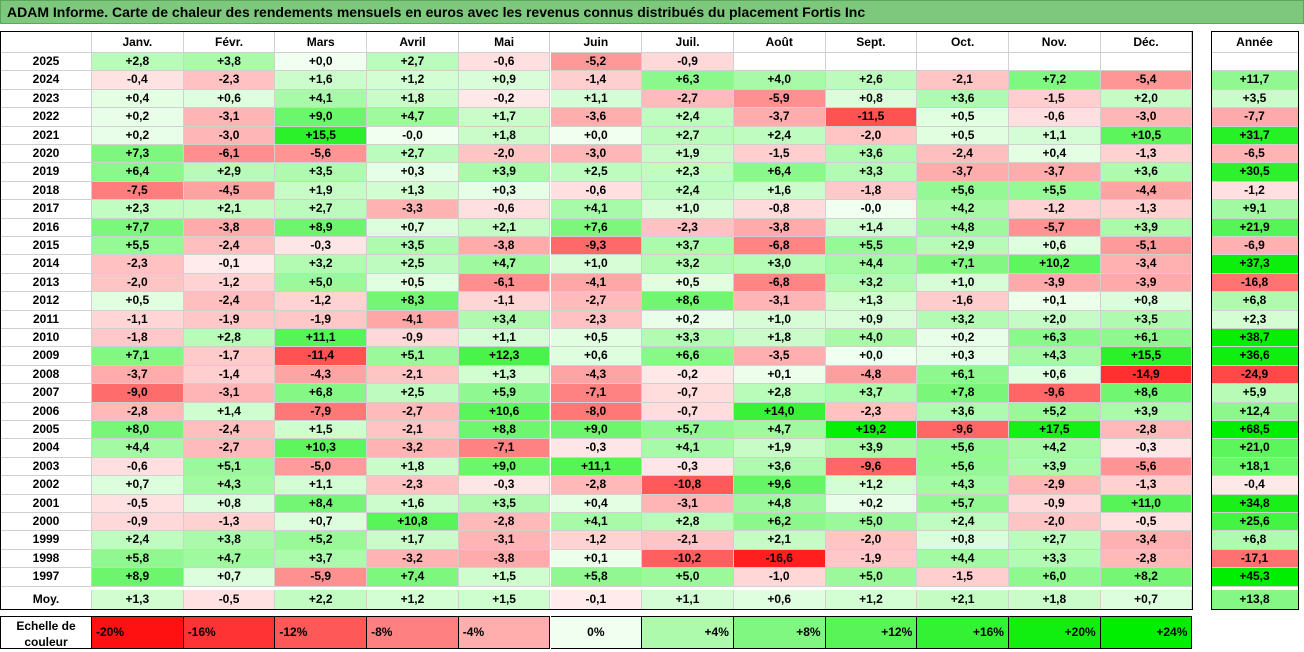 The width and height of the screenshot is (1304, 652). I want to click on heatmap-cell: -1,1, so click(504, 301).